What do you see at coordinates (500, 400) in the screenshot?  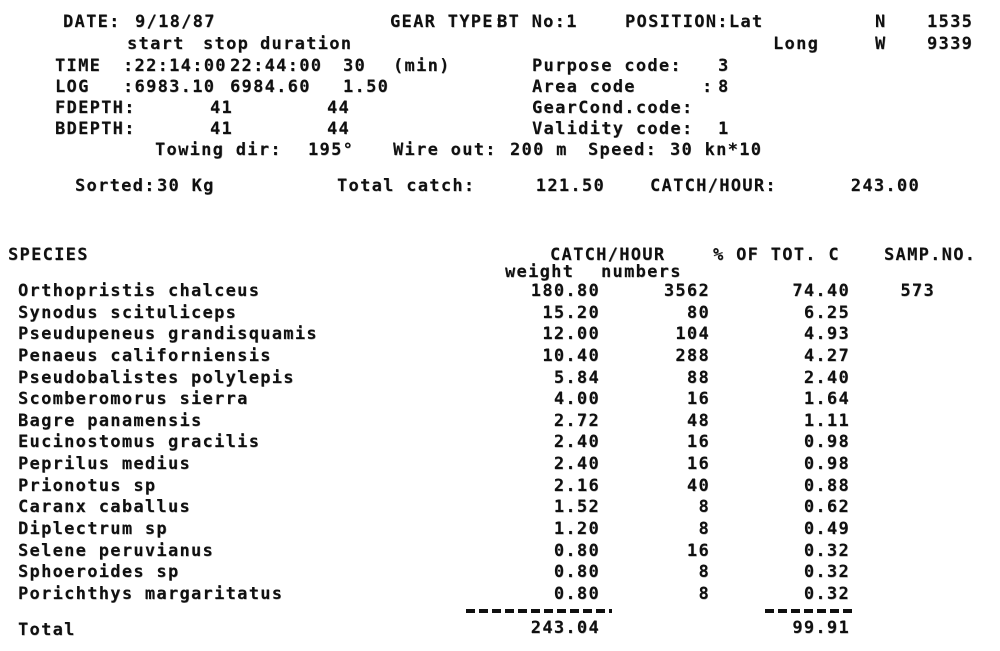 I see `table-row: Scomberomorus sierra 4.00 16 1.64` at bounding box center [500, 400].